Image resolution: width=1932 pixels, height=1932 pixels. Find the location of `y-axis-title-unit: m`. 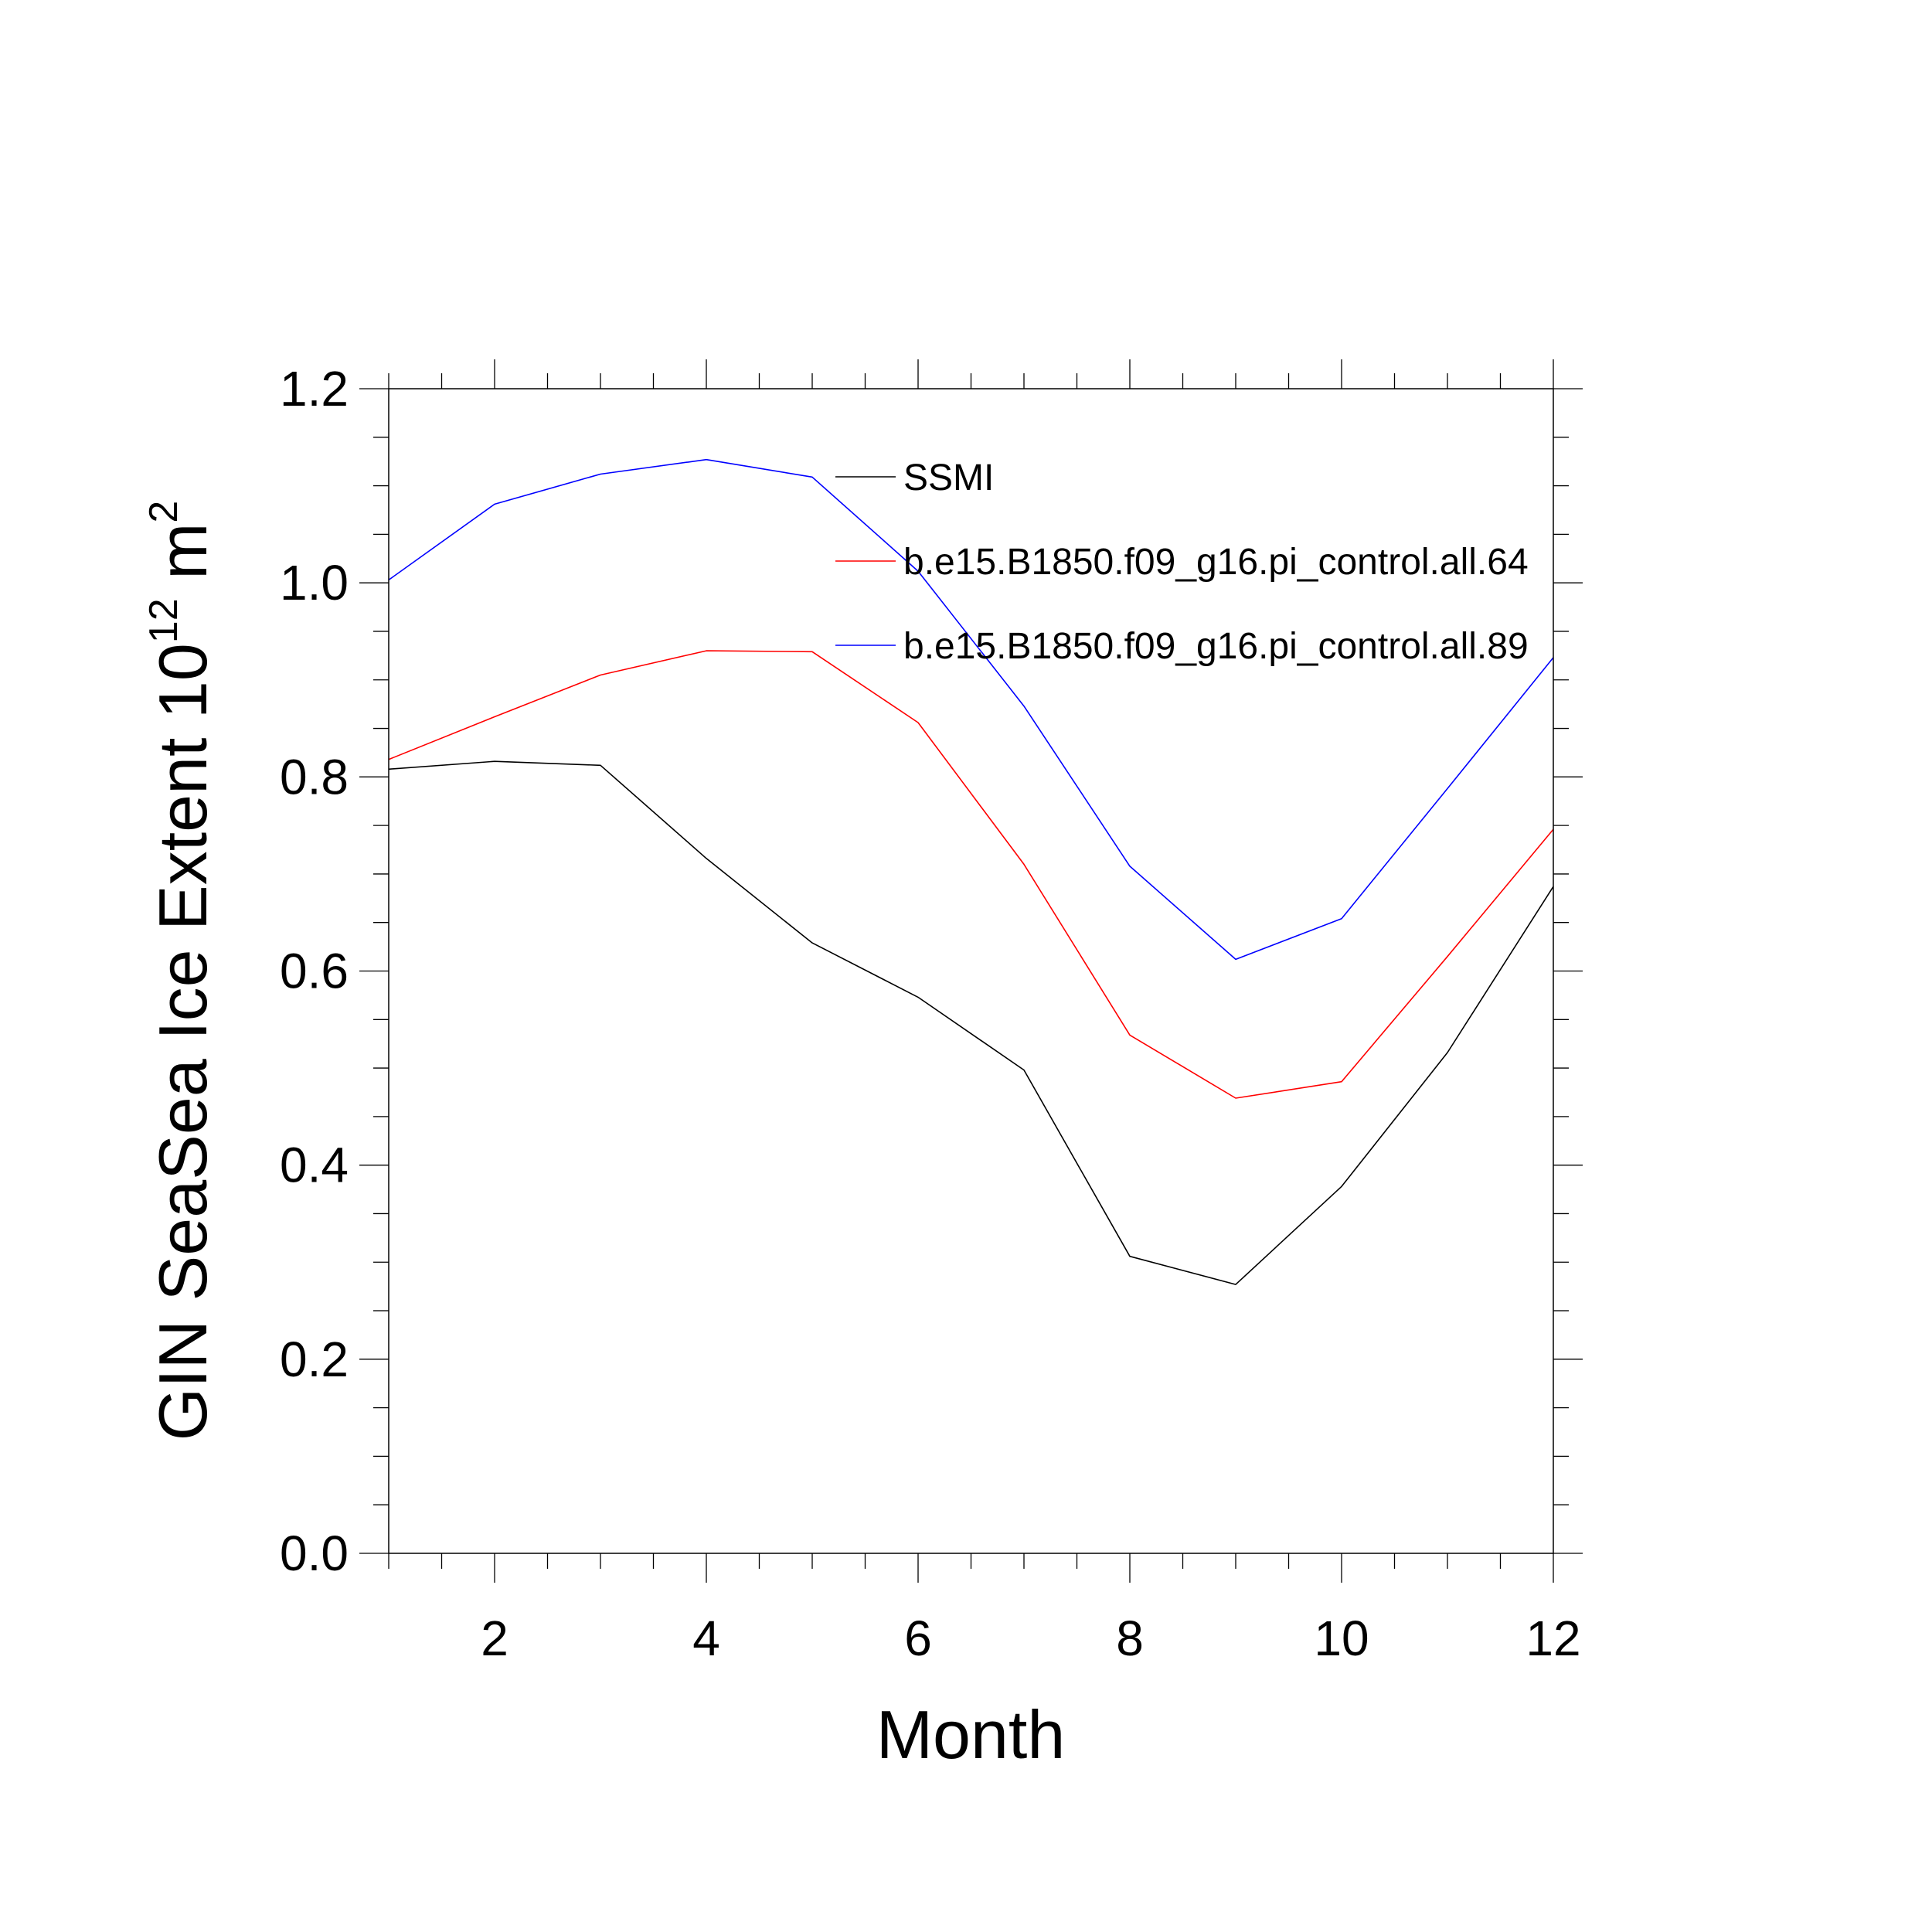

y-axis-title-unit: m is located at coordinates (183, 561).